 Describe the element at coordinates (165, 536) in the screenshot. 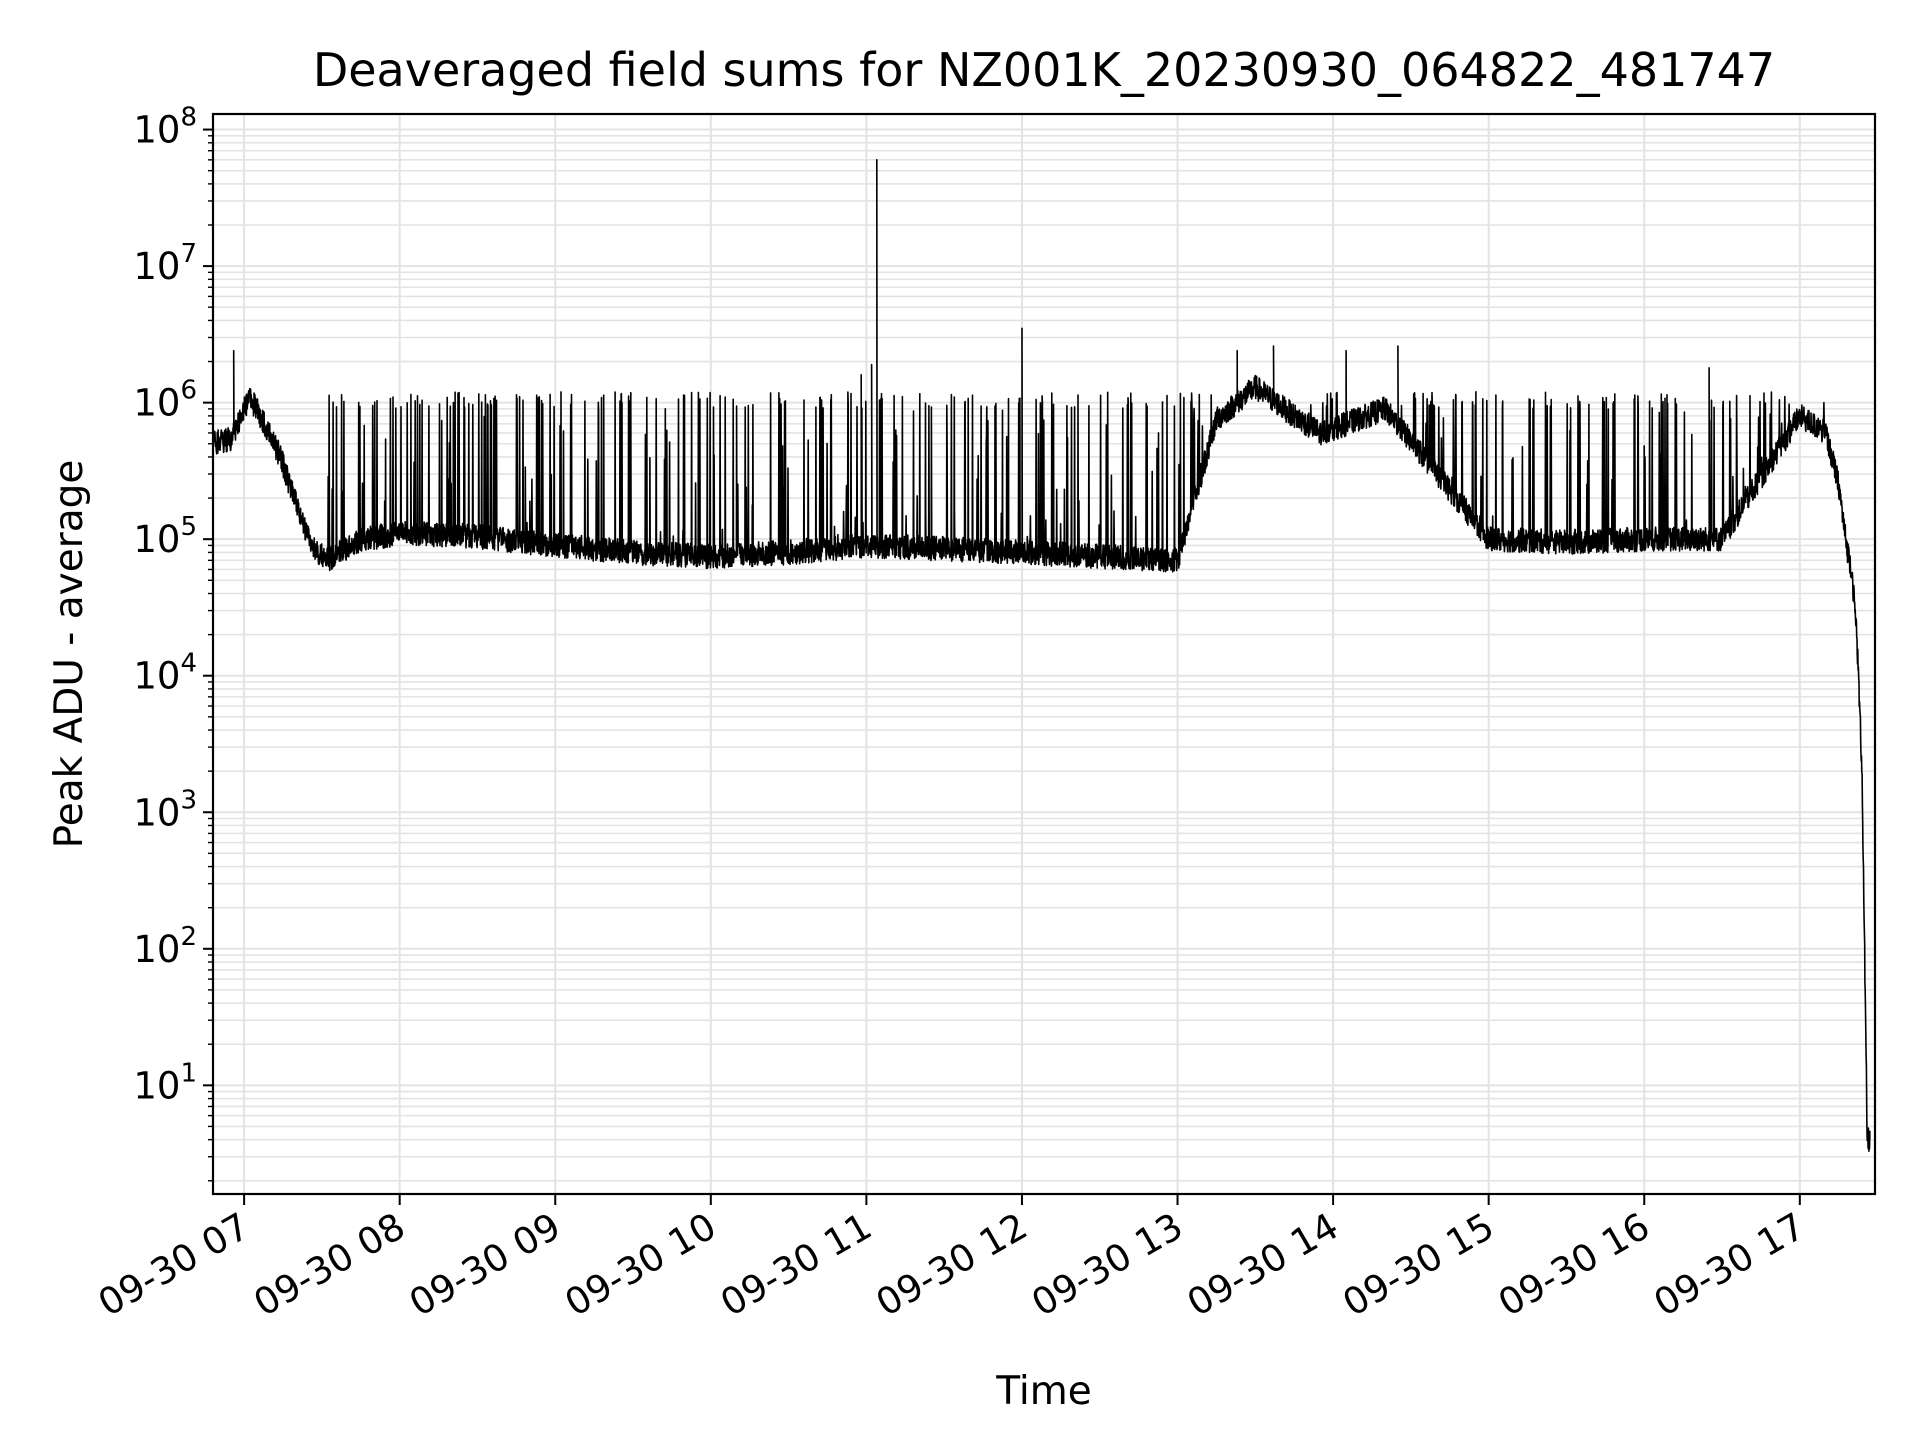

I see `y-tick-label: 10⁵` at that location.